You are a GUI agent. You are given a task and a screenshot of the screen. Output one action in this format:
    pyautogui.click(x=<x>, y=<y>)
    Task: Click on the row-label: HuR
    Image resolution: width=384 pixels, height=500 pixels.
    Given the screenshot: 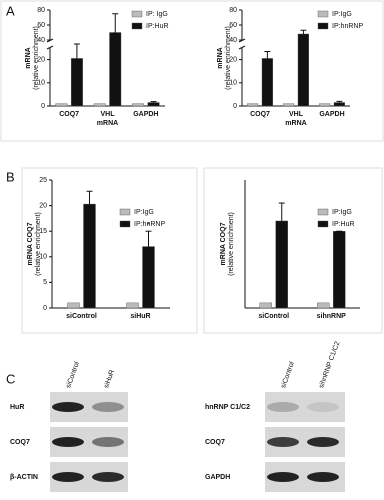 What is the action you would take?
    pyautogui.click(x=17, y=407)
    